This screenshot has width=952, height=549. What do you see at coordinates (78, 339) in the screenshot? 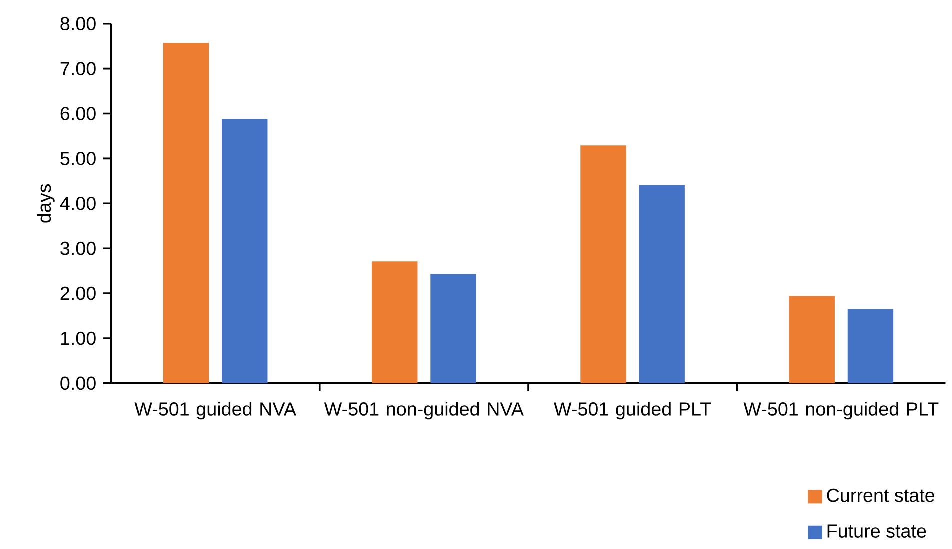
I see `y-tick-label: 1.00` at bounding box center [78, 339].